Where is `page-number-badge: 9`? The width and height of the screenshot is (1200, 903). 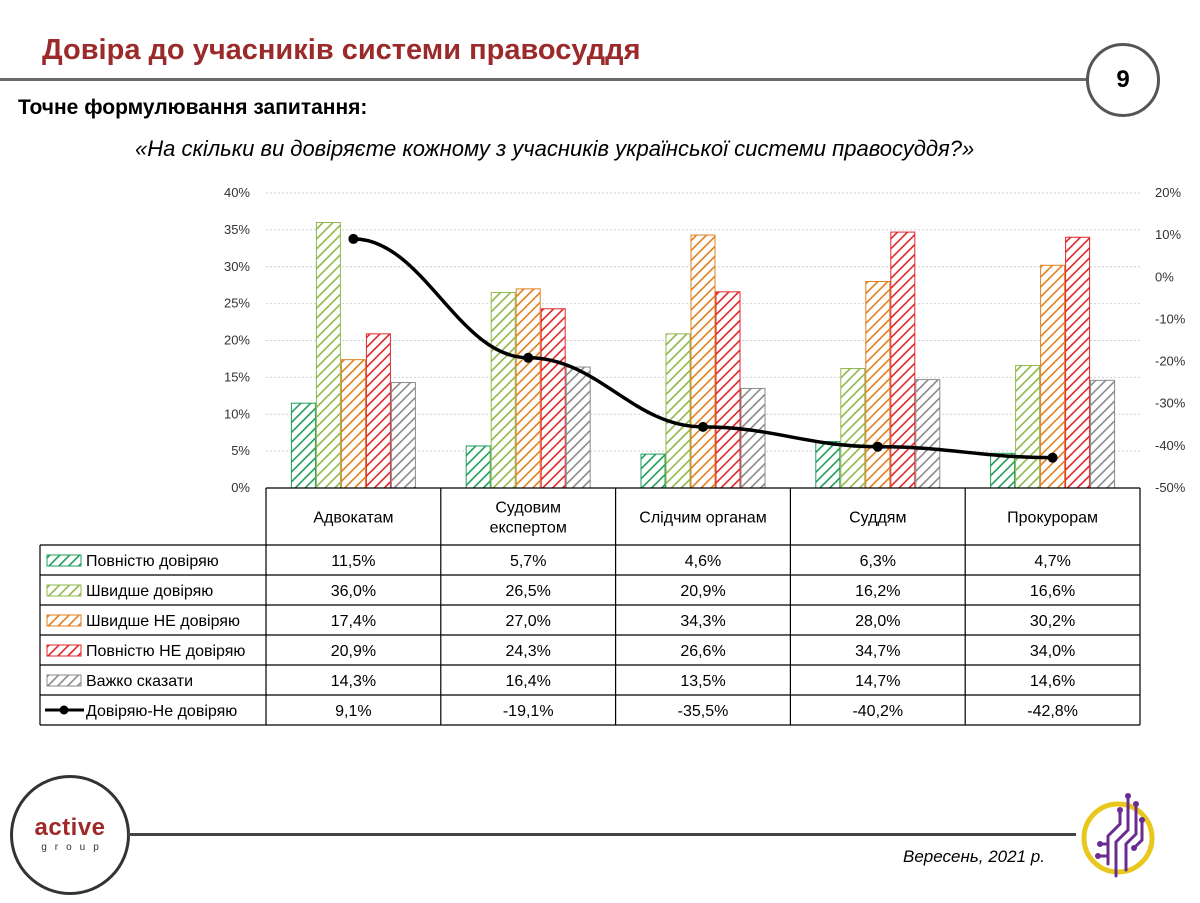 page-number-badge: 9 is located at coordinates (1123, 80).